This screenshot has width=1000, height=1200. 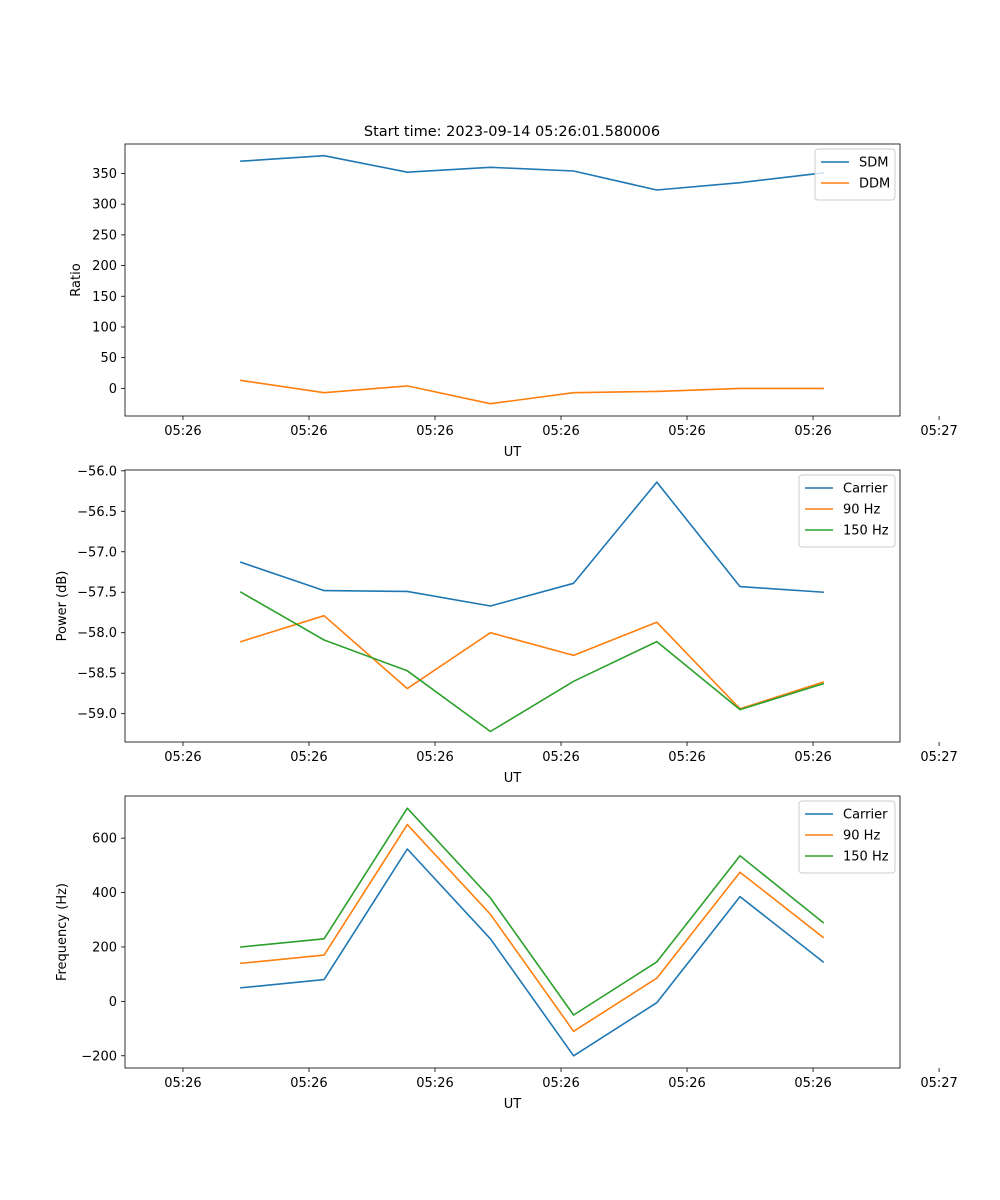 What do you see at coordinates (104, 327) in the screenshot?
I see `y-tick-label: 100` at bounding box center [104, 327].